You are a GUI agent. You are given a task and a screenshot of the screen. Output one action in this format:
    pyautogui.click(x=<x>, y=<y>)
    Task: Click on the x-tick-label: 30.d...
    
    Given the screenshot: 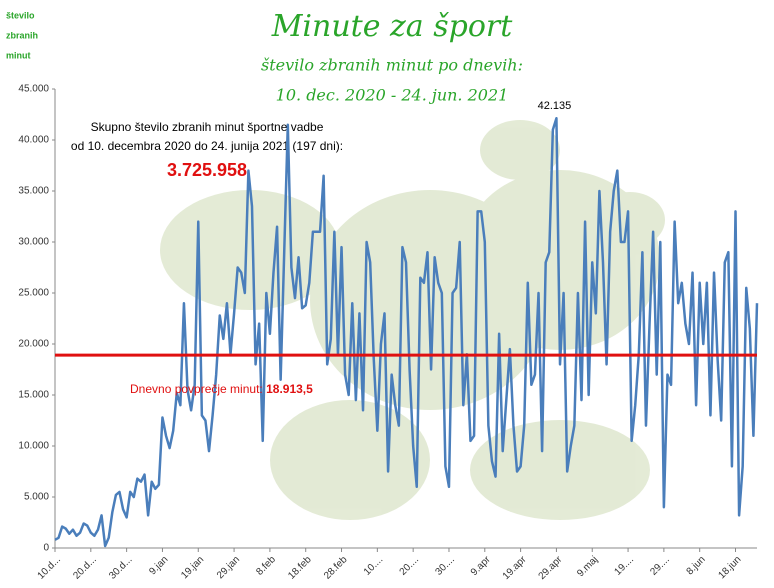 What is the action you would take?
    pyautogui.click(x=120, y=567)
    